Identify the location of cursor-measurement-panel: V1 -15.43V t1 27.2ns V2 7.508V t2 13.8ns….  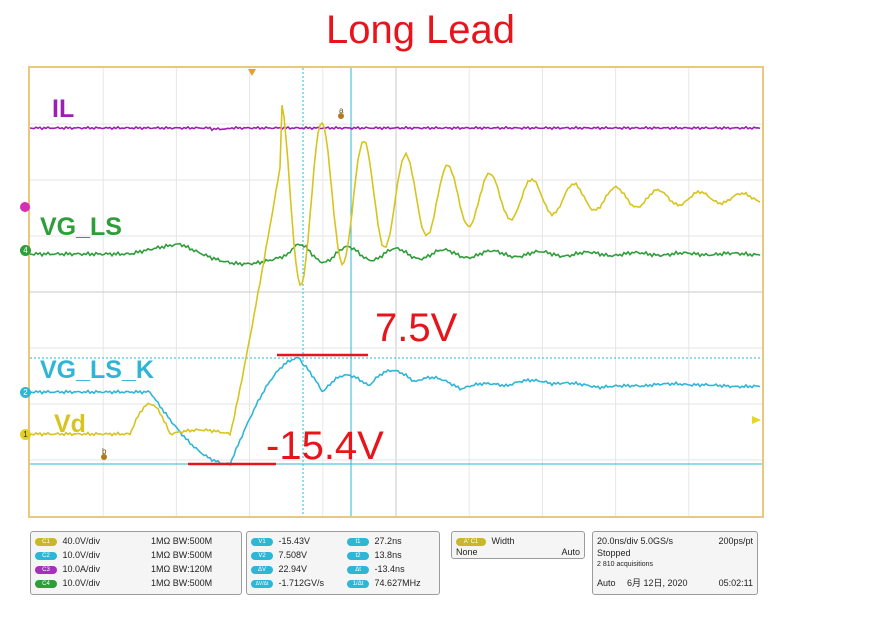
(343, 563).